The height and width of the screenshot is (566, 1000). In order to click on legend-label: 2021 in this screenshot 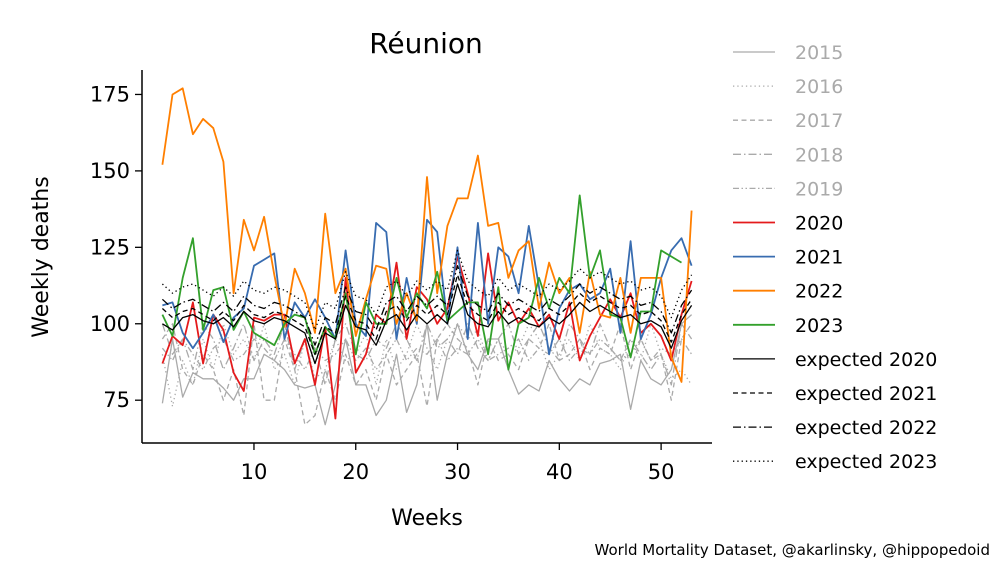, I will do `click(819, 258)`.